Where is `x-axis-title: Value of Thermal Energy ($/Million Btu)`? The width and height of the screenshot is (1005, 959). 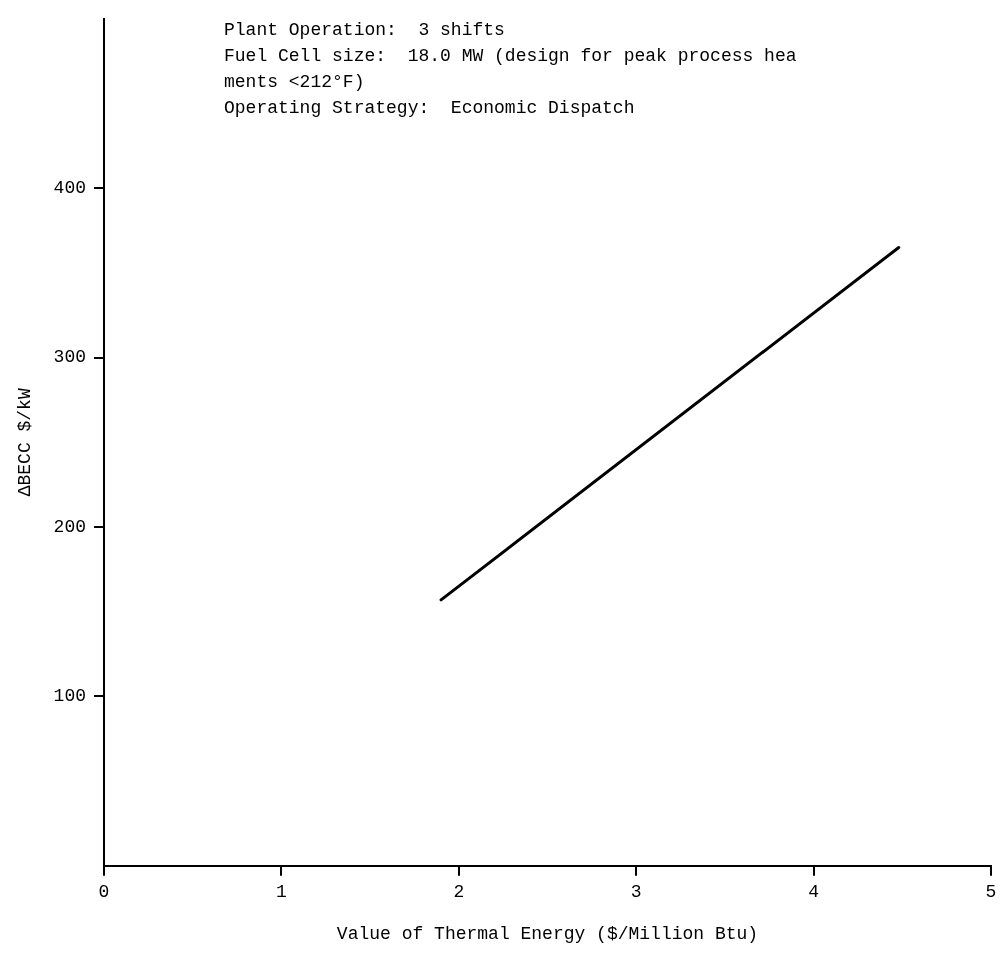
x-axis-title: Value of Thermal Energy ($/Million Btu) is located at coordinates (547, 933).